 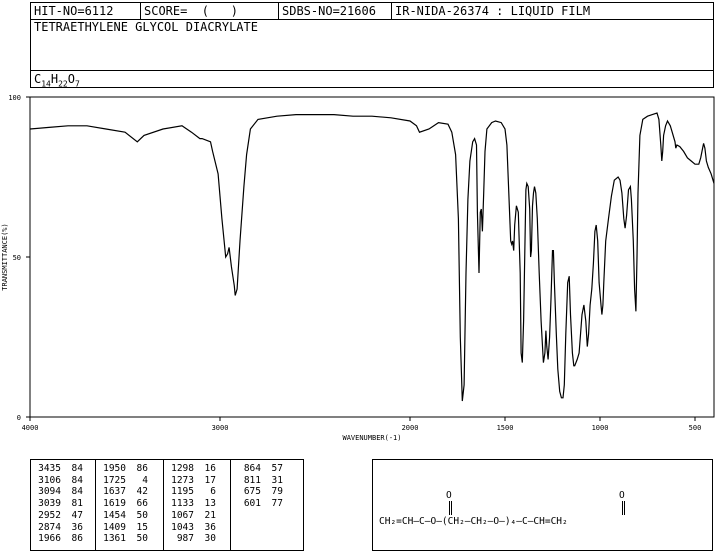 What do you see at coordinates (372, 70) in the screenshot?
I see `formula-divider` at bounding box center [372, 70].